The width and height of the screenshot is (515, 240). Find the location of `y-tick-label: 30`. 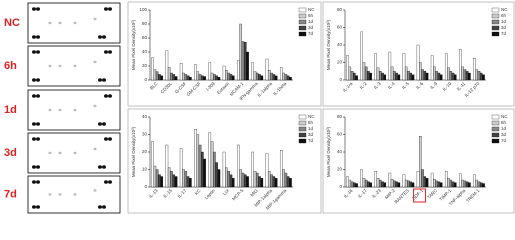

y-tick-label: 30 is located at coordinates (145, 134).